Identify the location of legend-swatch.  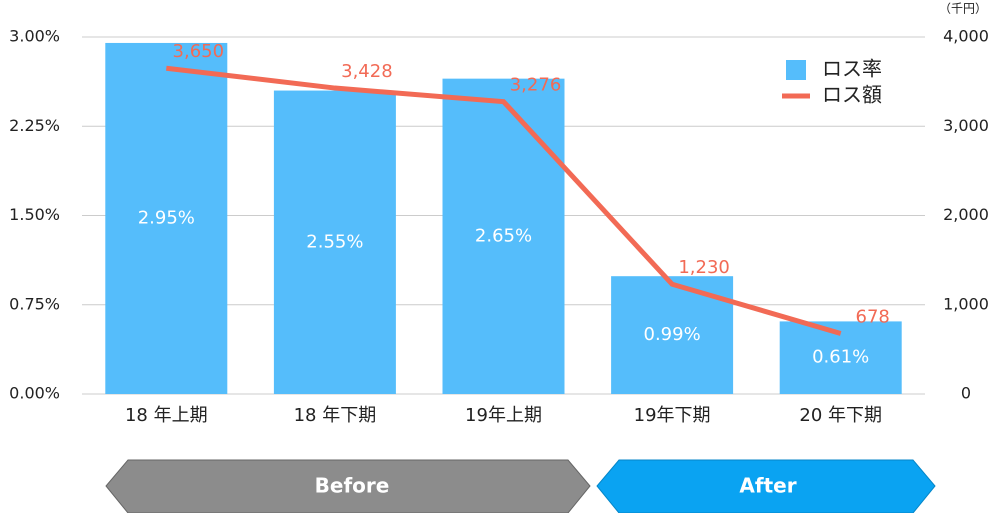
(796, 70).